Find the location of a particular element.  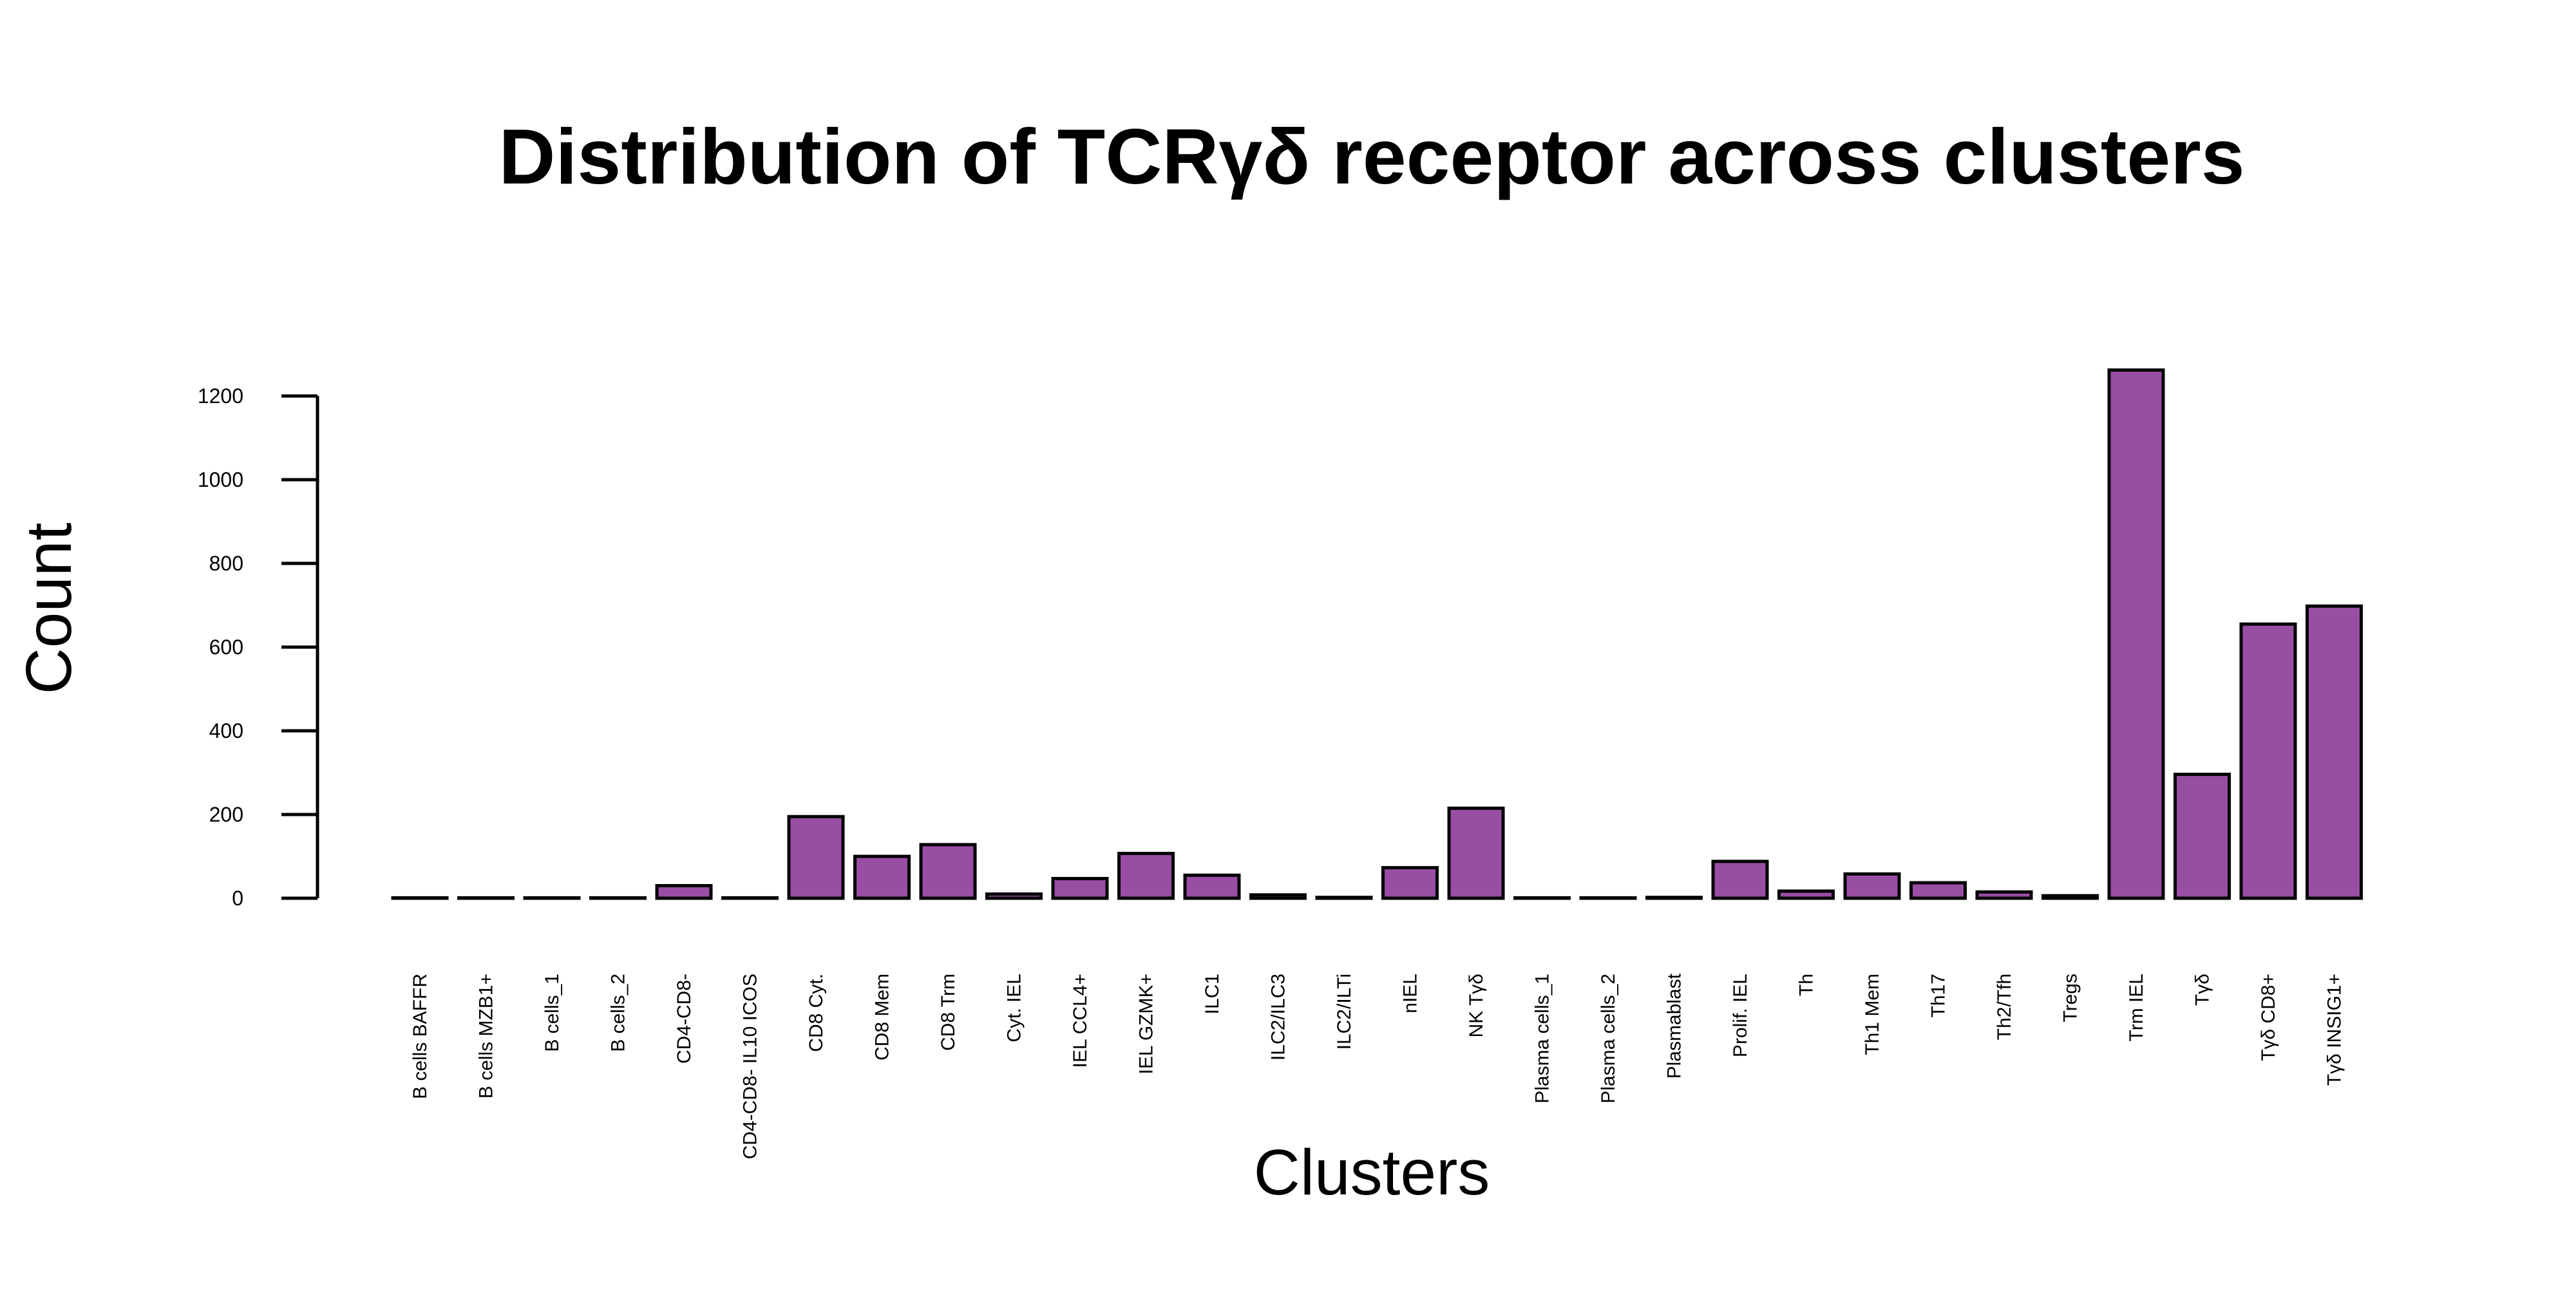

x-tick-label: ILC1 is located at coordinates (1212, 994).